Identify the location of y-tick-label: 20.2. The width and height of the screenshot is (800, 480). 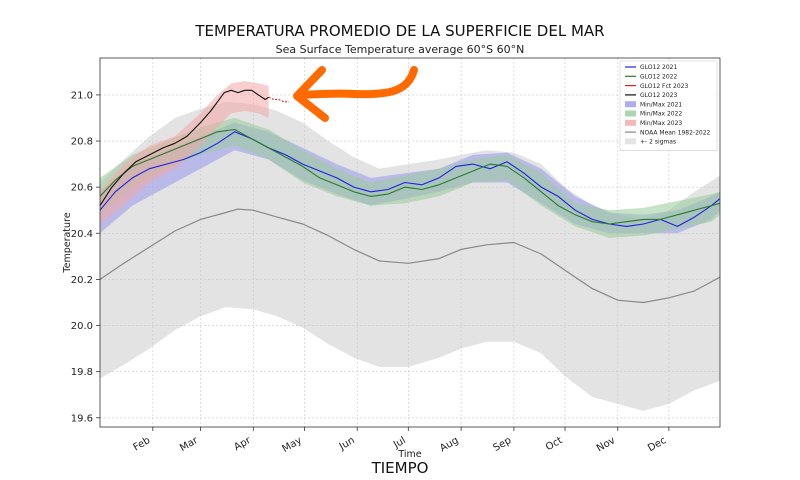
(82, 280).